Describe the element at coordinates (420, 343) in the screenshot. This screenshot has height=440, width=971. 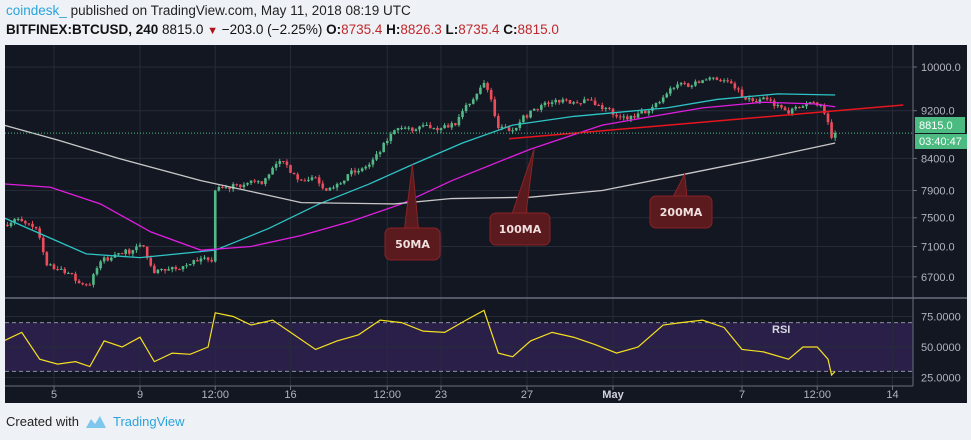
I see `rsi-line` at that location.